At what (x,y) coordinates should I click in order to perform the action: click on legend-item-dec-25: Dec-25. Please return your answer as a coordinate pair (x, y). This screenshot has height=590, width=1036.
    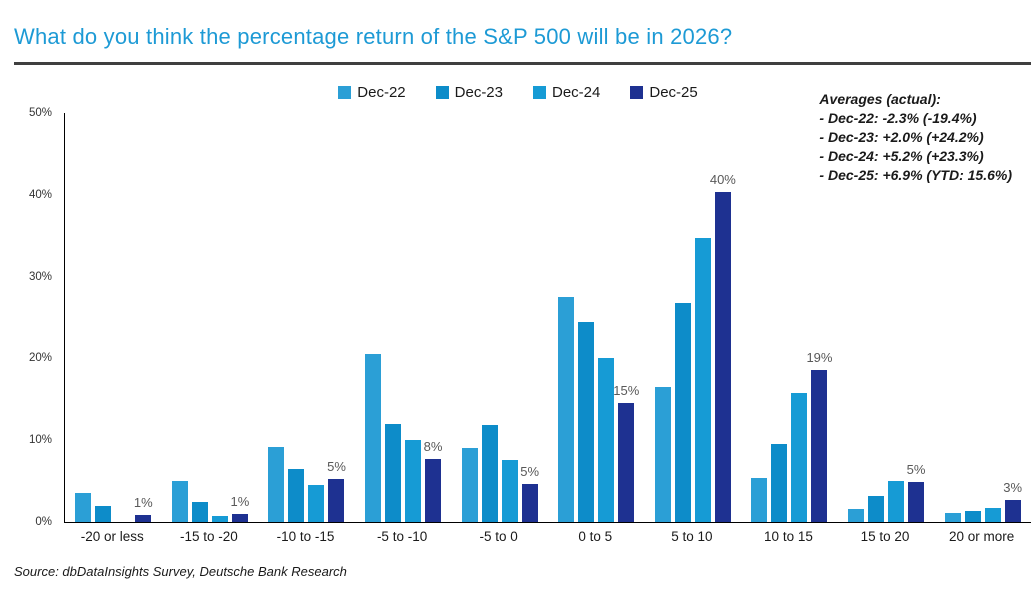
    Looking at the image, I should click on (664, 92).